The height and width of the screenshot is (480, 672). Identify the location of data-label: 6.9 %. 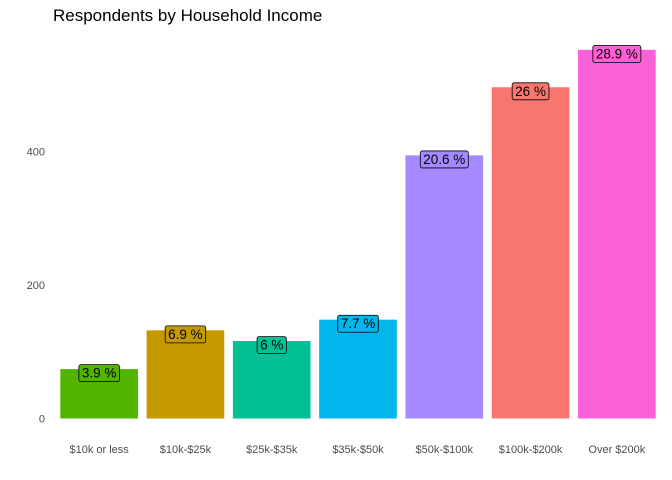
(185, 334).